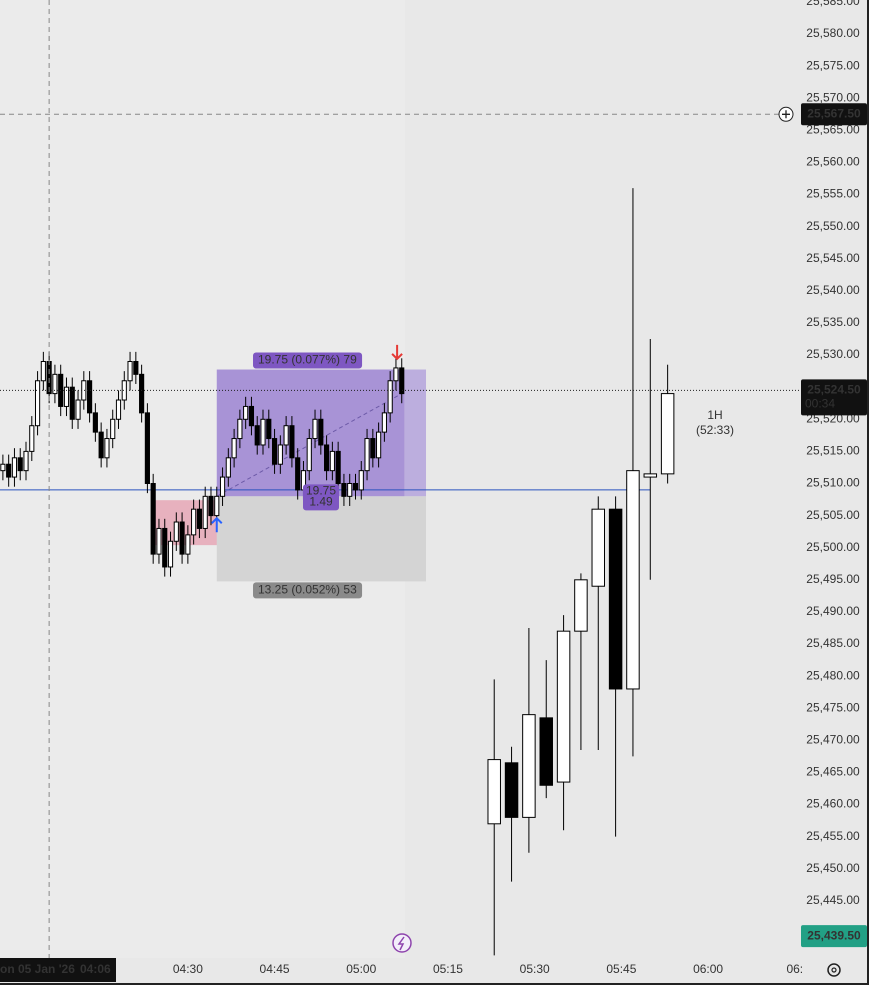  I want to click on target-zone, so click(310, 433).